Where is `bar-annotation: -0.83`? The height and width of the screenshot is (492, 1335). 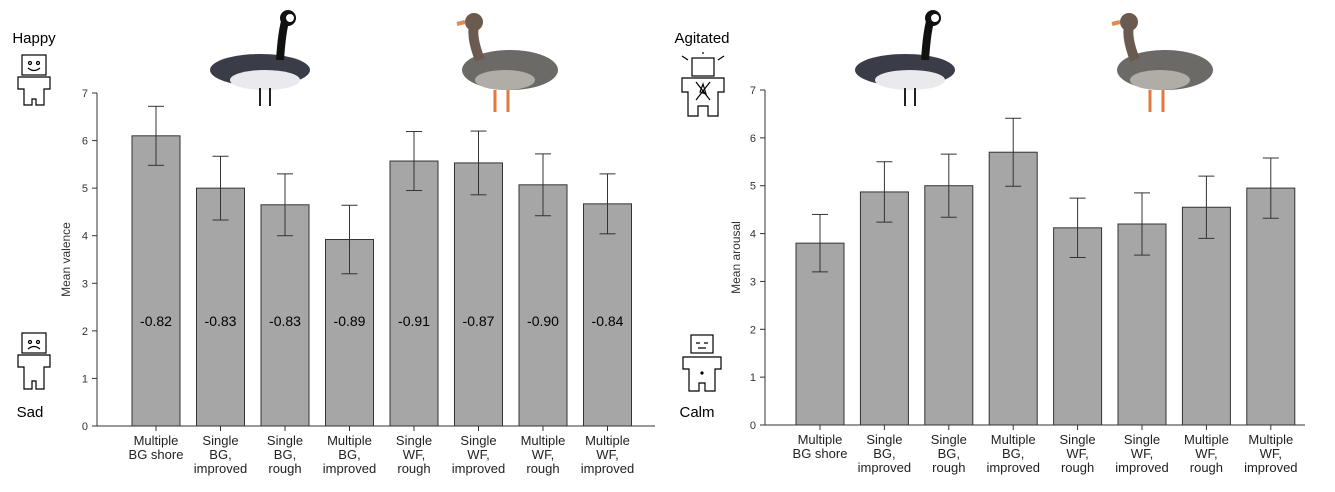
bar-annotation: -0.83 is located at coordinates (221, 321).